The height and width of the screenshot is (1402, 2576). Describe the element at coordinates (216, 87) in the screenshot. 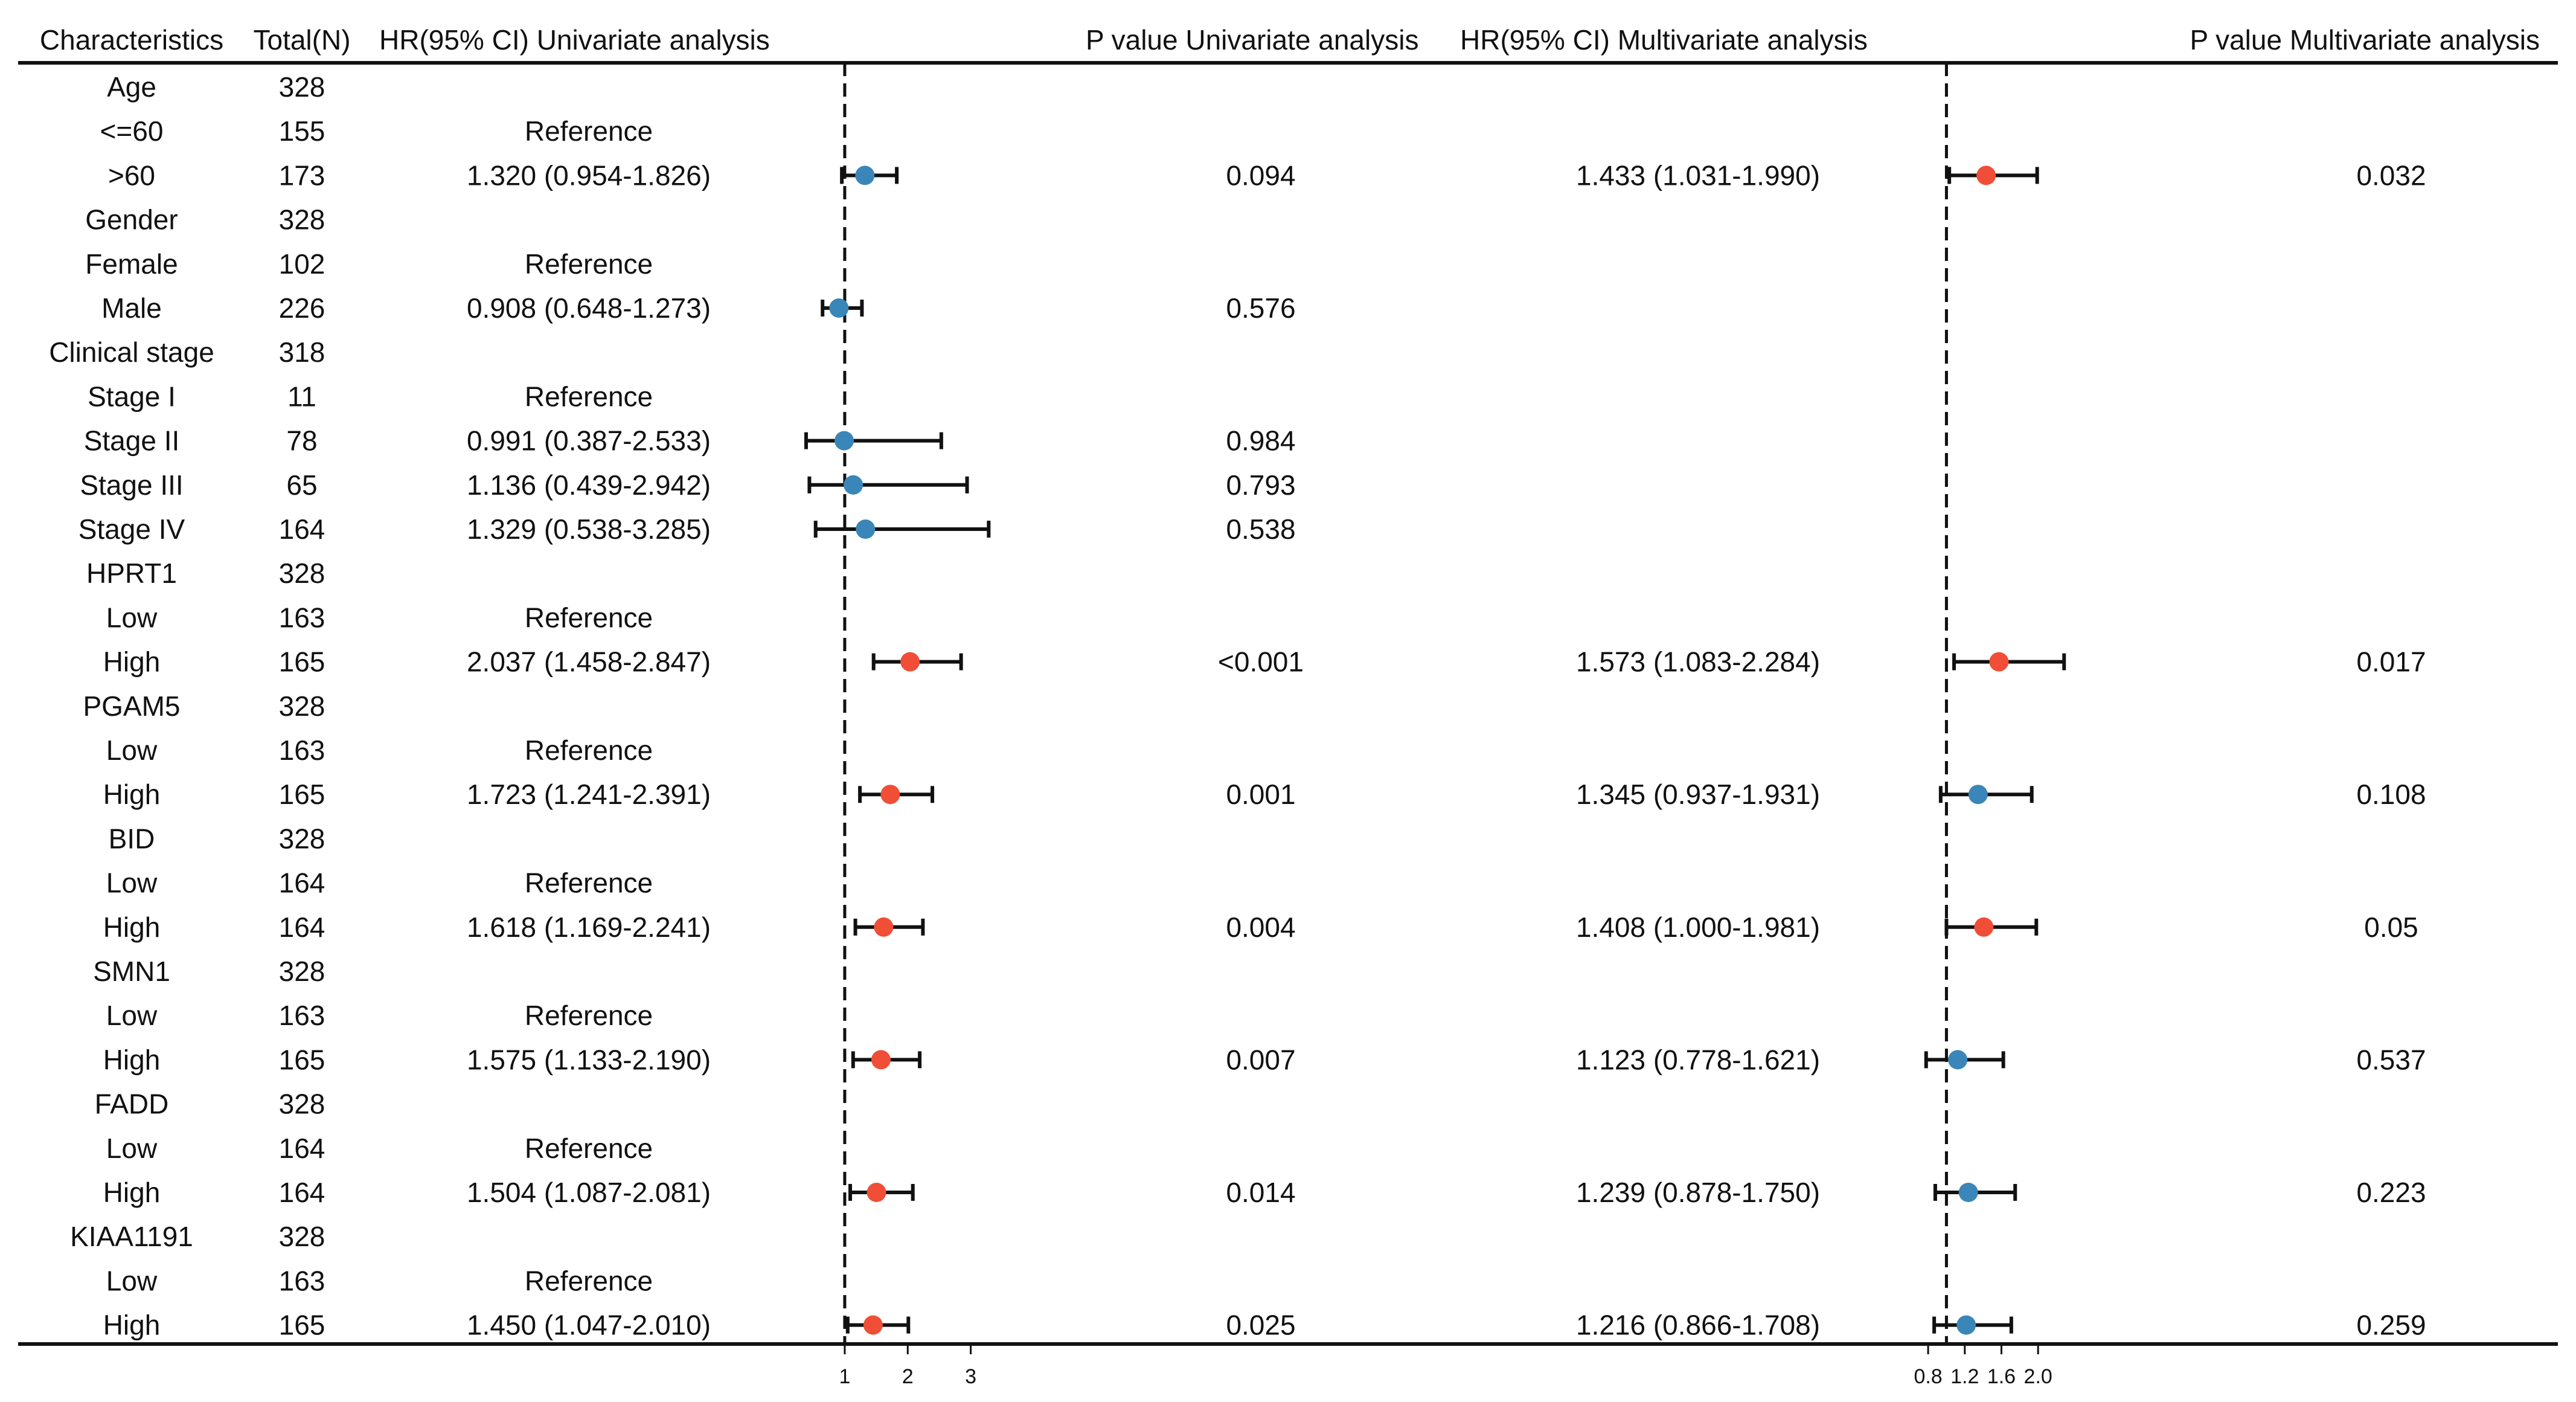

I see `table-row: Age 328` at that location.